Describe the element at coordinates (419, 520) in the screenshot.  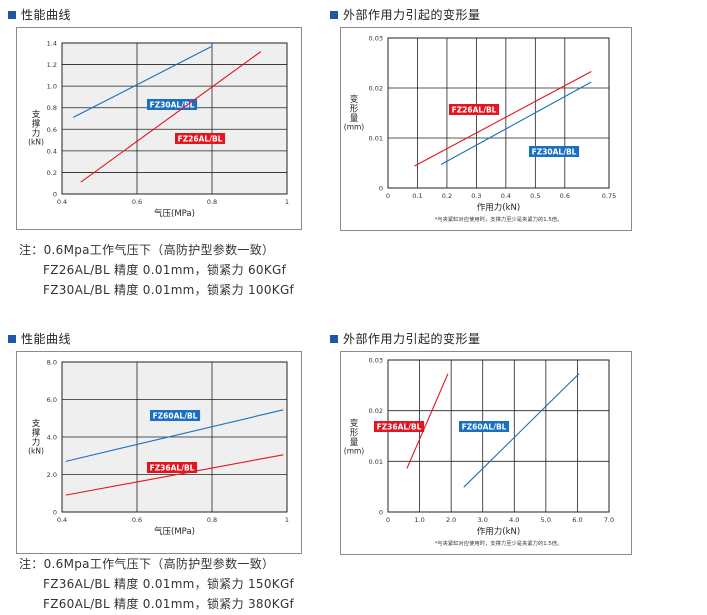
I see `x-tick-label: 1.0` at that location.